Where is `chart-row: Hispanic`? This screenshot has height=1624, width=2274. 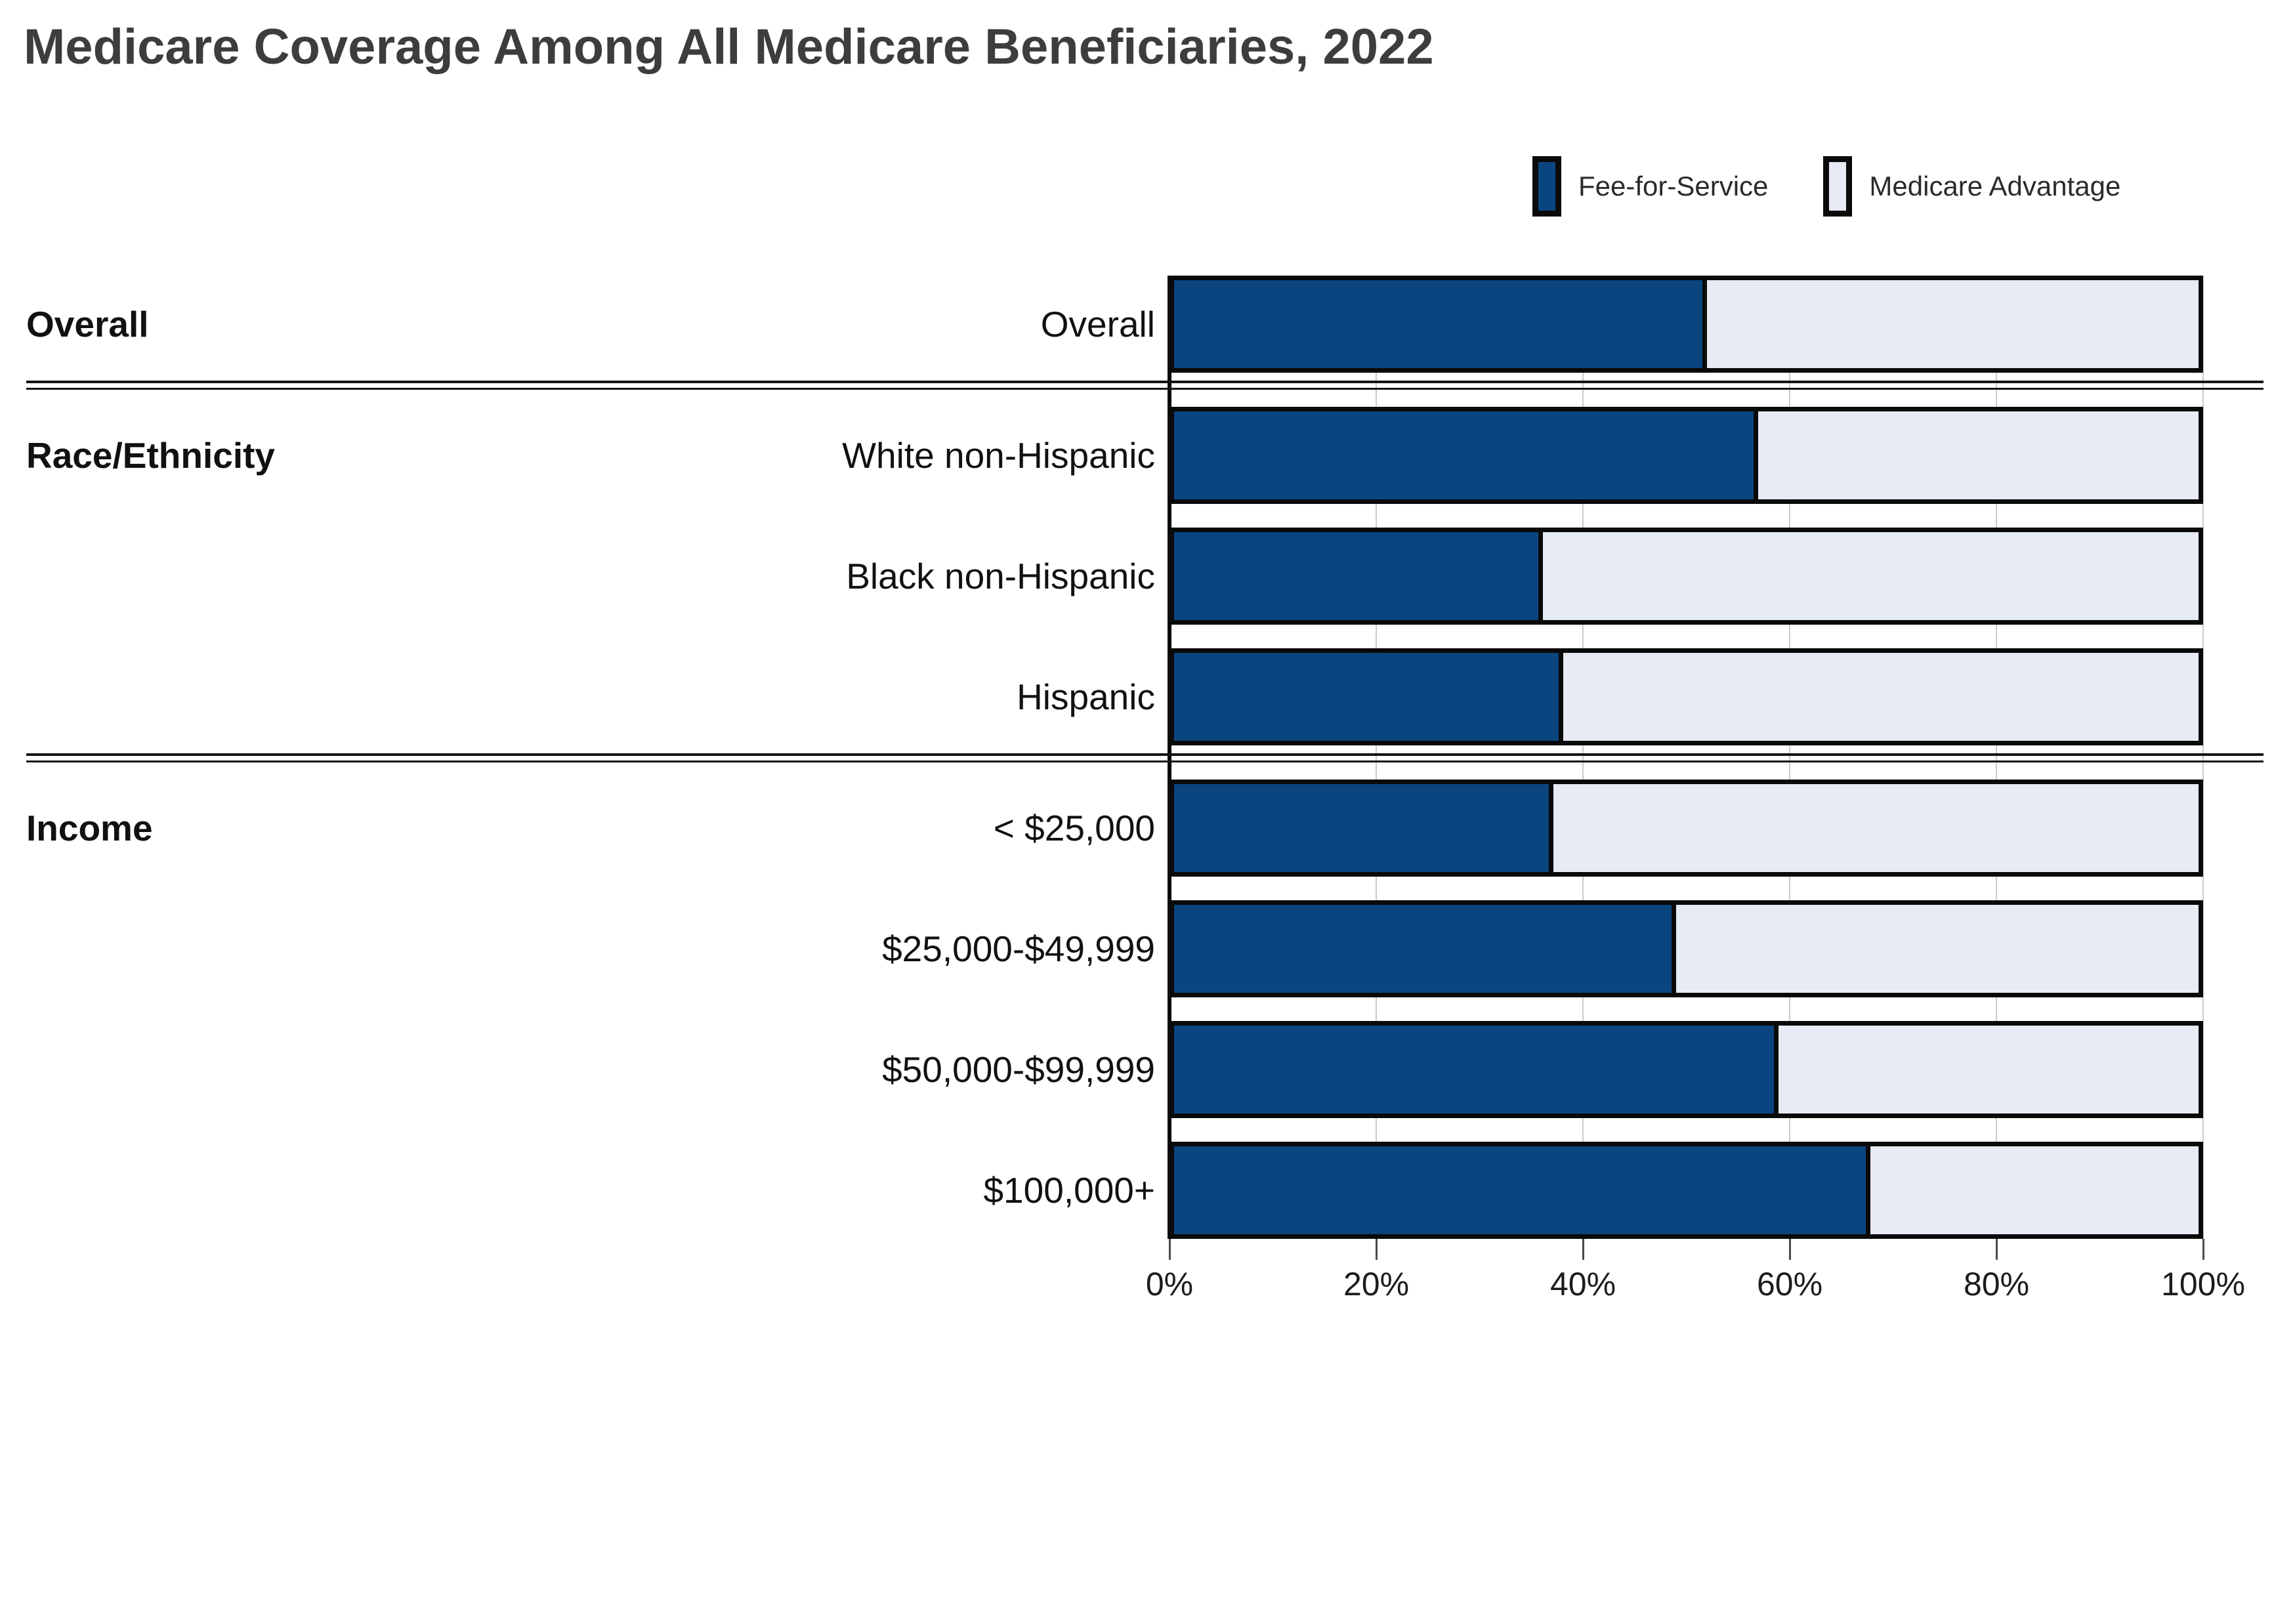 chart-row: Hispanic is located at coordinates (1137, 697).